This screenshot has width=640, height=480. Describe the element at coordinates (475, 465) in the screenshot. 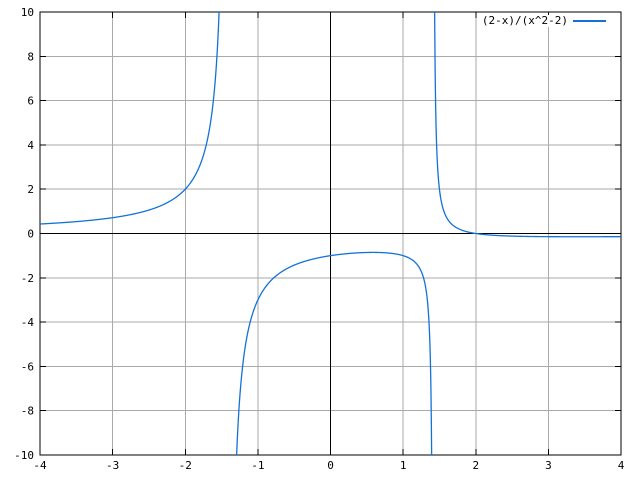

I see `x-tick-label: 2` at that location.